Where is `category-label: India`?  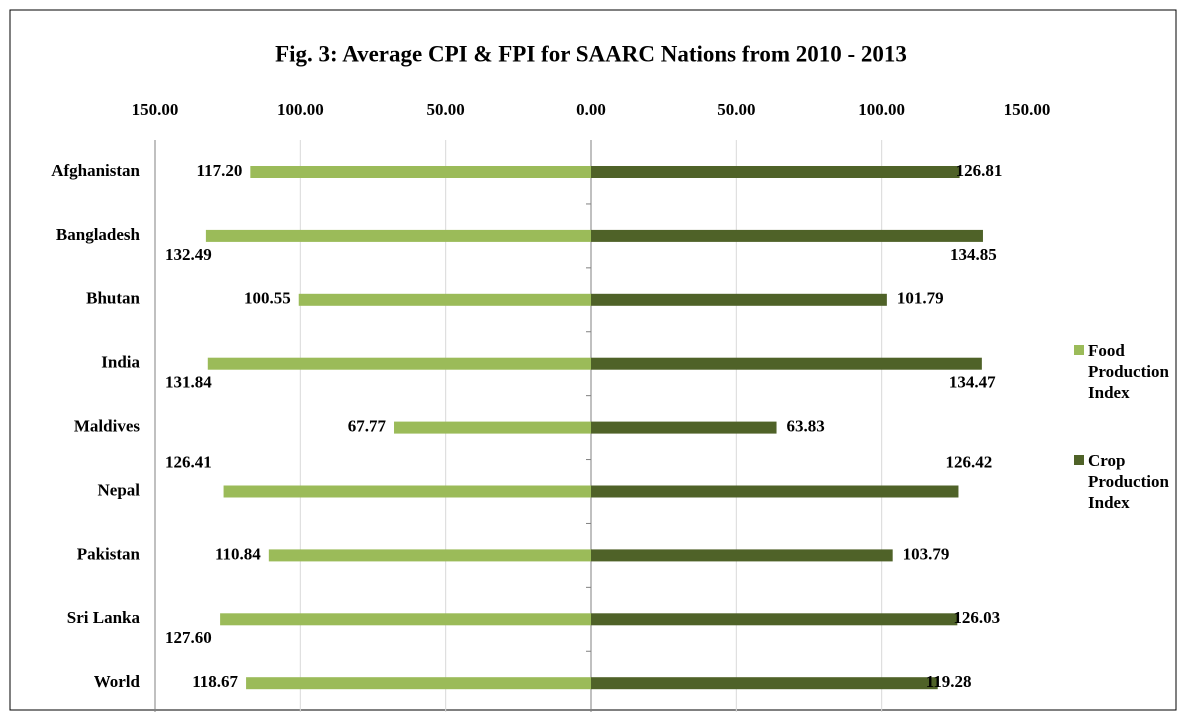
category-label: India is located at coordinates (120, 362).